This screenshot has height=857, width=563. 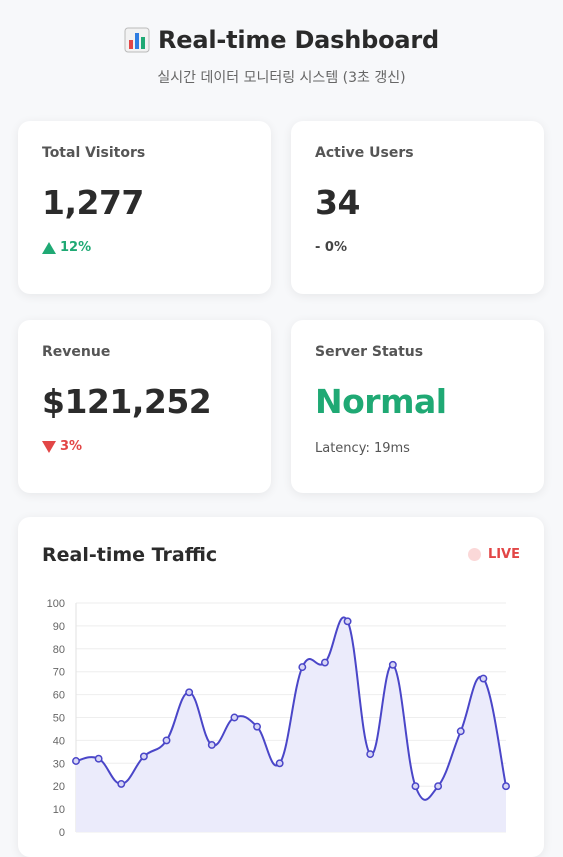 What do you see at coordinates (130, 555) in the screenshot?
I see `traffic-chart-title: Real-time Traffic` at bounding box center [130, 555].